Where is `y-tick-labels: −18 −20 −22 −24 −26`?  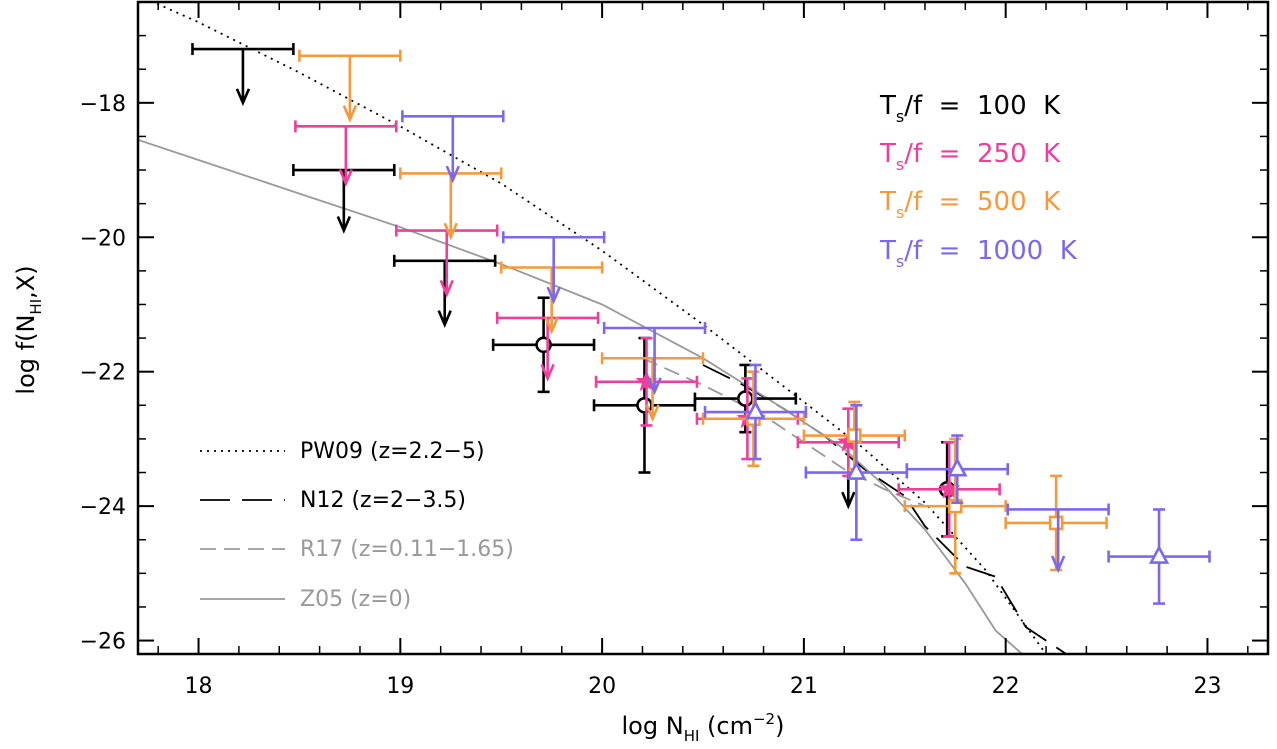
y-tick-labels: −18 −20 −22 −24 −26 is located at coordinates (103, 373).